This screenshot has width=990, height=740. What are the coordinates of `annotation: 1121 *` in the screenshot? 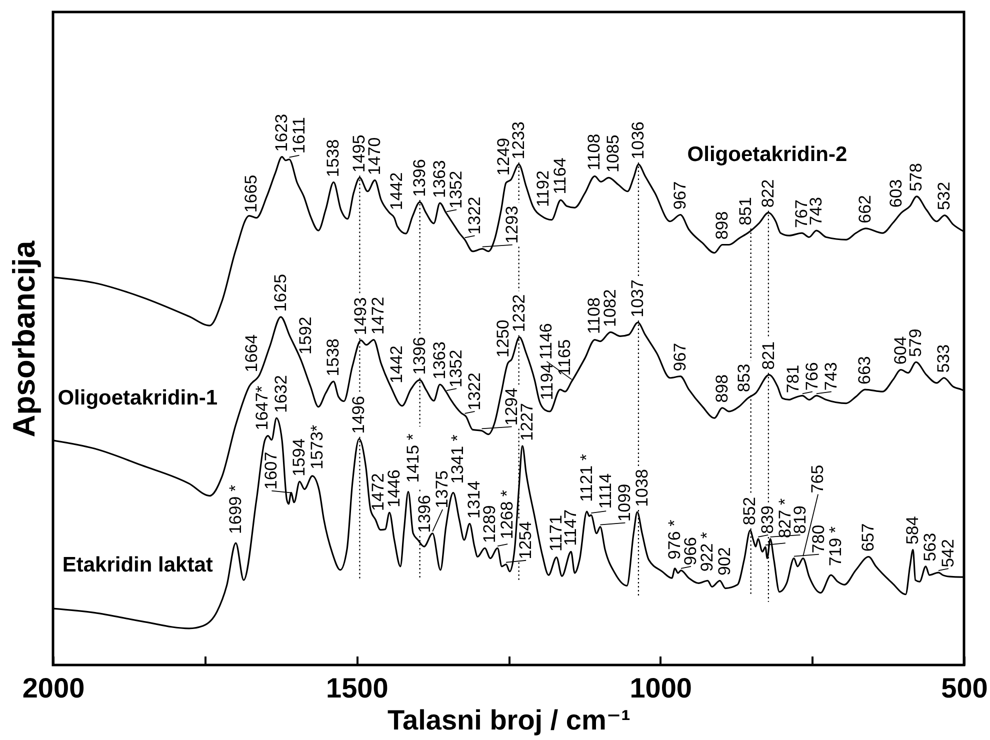 It's located at (586, 478).